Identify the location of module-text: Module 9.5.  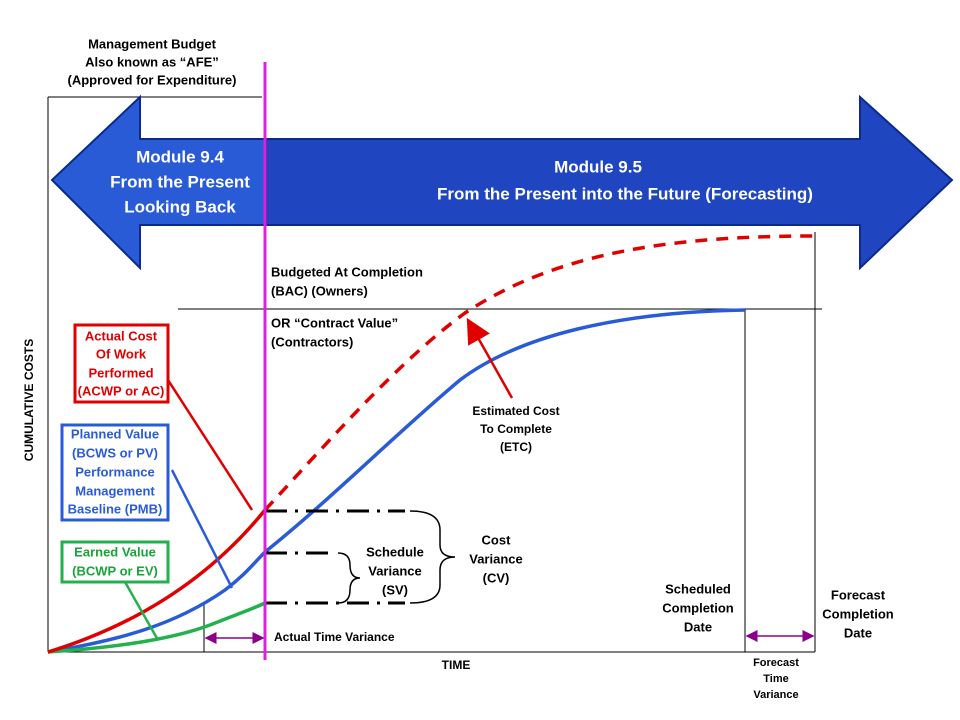
(598, 166).